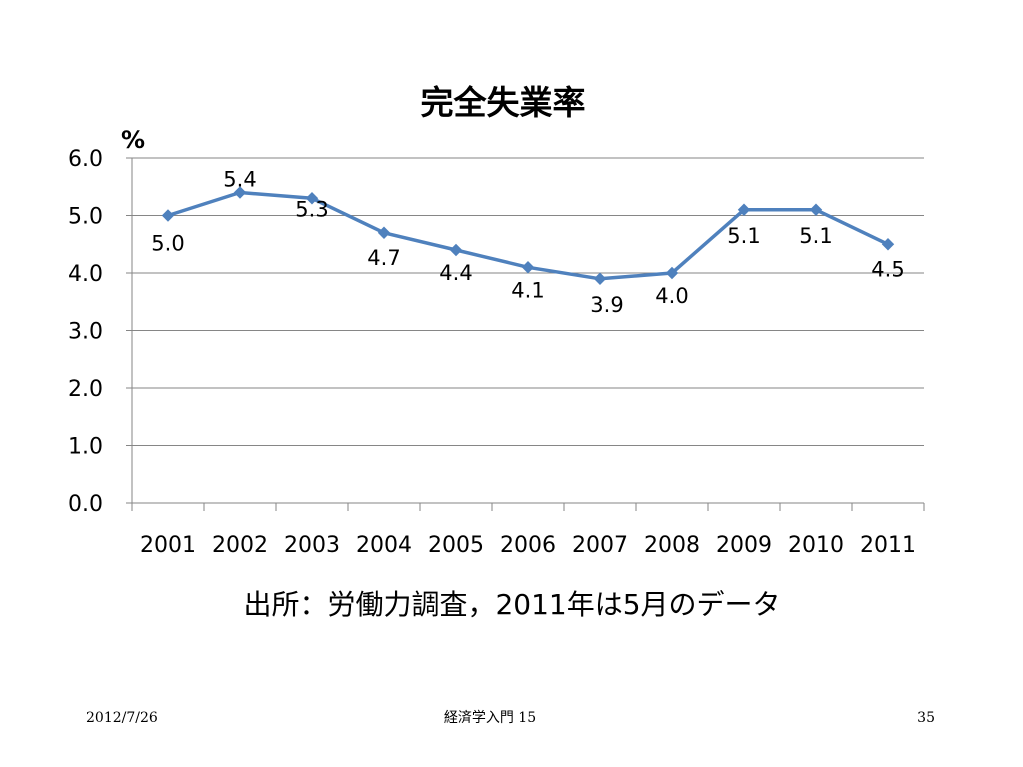 The height and width of the screenshot is (767, 1023). I want to click on x-tick-label-2003: 2003, so click(312, 545).